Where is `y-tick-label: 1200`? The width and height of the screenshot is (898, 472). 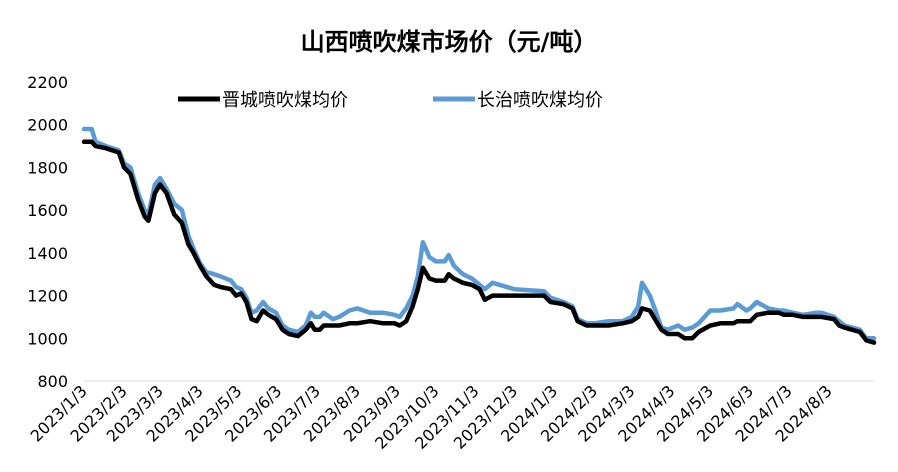 y-tick-label: 1200 is located at coordinates (47, 296).